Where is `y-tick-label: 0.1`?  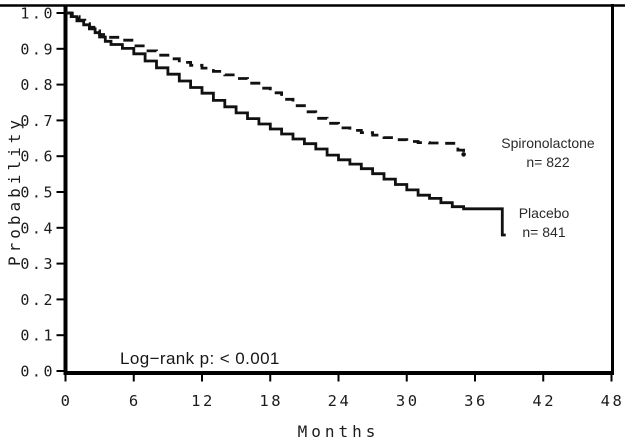 y-tick-label: 0.1 is located at coordinates (37, 336).